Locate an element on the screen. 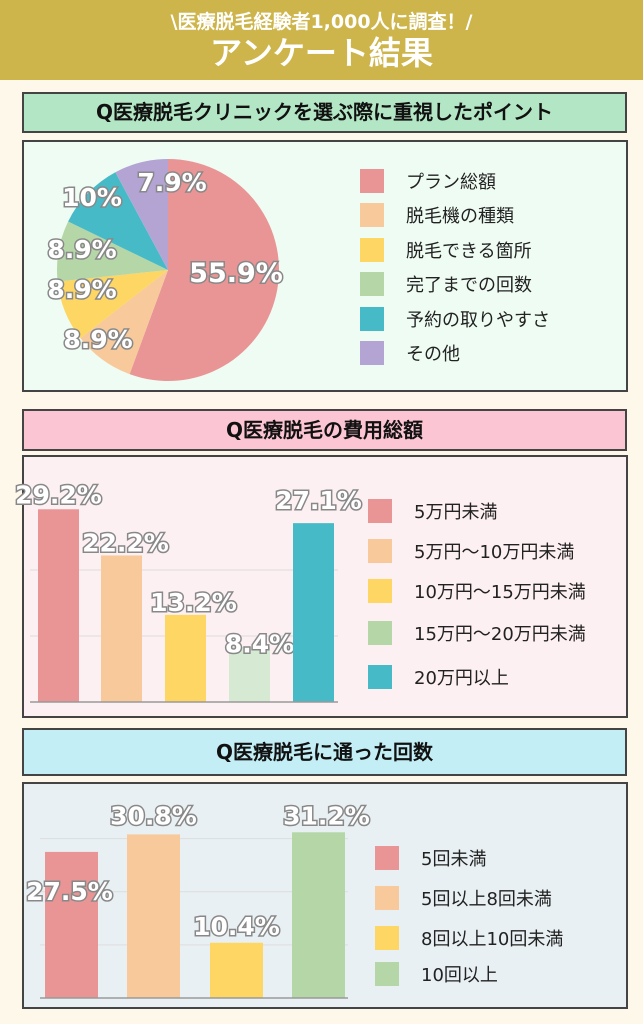  pie-data-label: 55.9% is located at coordinates (236, 273).